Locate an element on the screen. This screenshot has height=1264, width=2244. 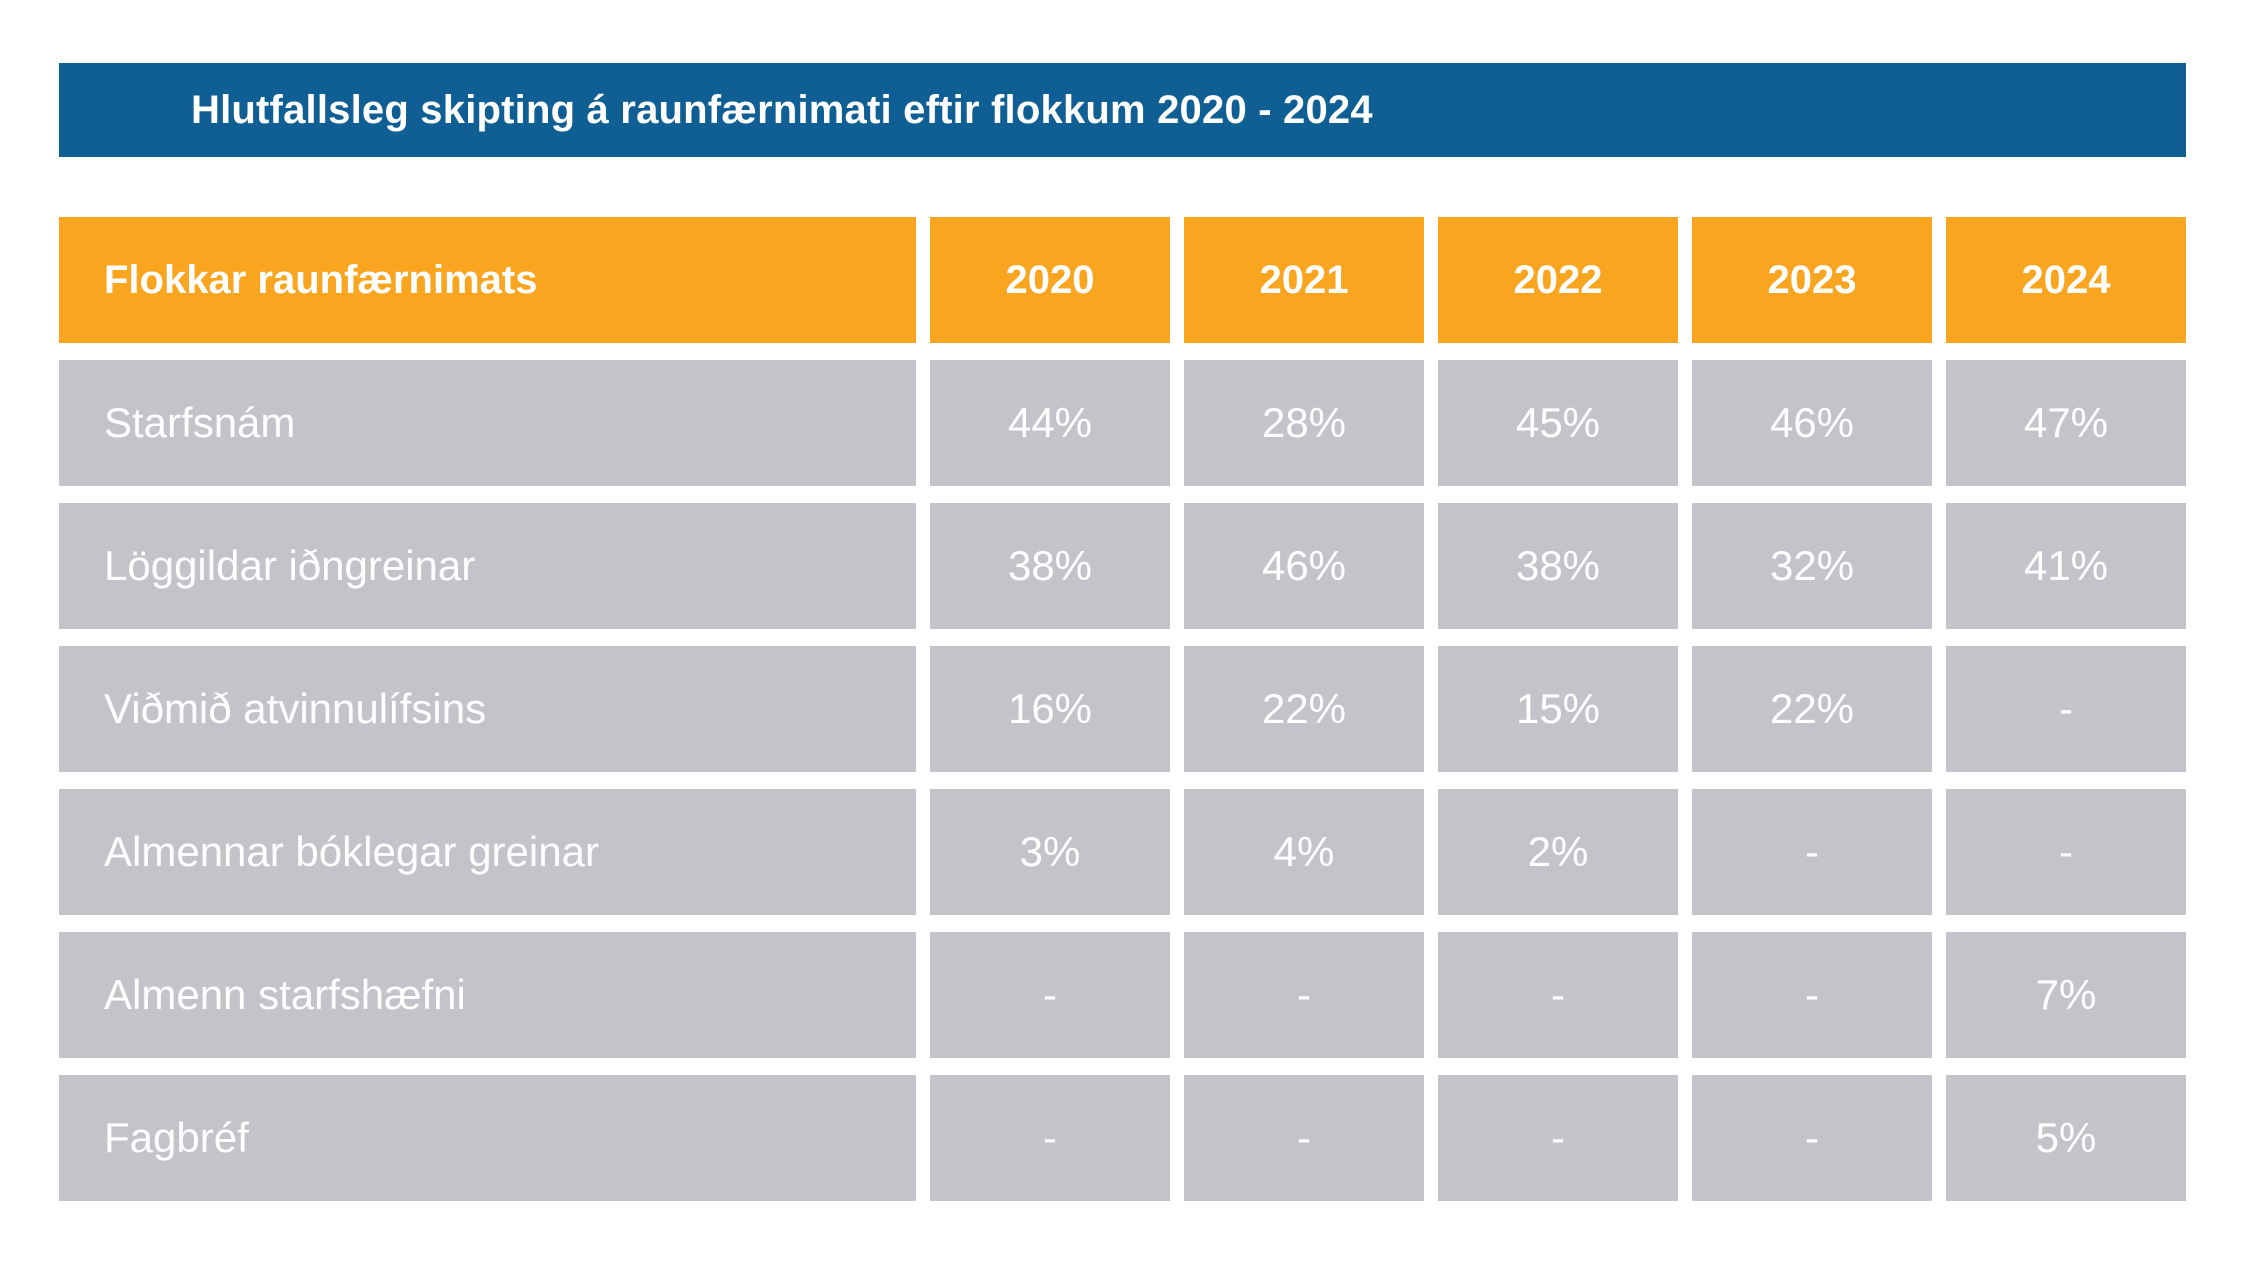
value-cell: 32% is located at coordinates (1812, 566).